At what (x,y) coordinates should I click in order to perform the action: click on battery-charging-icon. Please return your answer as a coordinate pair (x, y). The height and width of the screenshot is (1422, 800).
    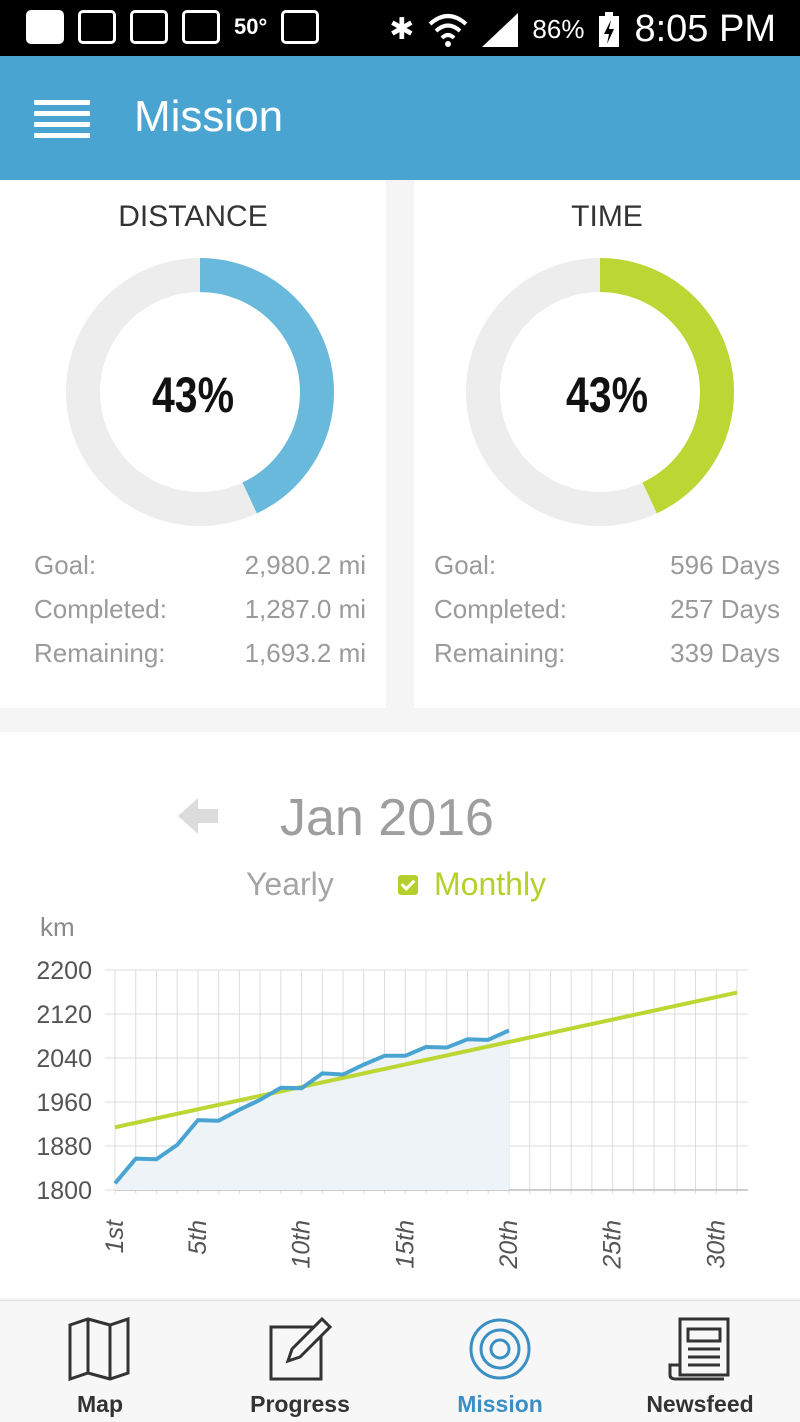
    Looking at the image, I should click on (609, 29).